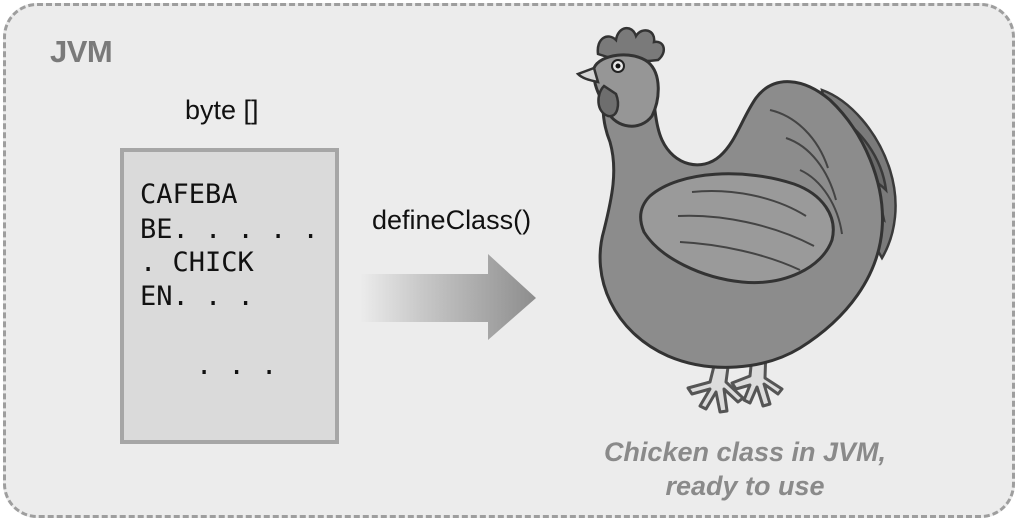 Image resolution: width=1022 pixels, height=525 pixels. What do you see at coordinates (448, 297) in the screenshot?
I see `right-arrow-icon` at bounding box center [448, 297].